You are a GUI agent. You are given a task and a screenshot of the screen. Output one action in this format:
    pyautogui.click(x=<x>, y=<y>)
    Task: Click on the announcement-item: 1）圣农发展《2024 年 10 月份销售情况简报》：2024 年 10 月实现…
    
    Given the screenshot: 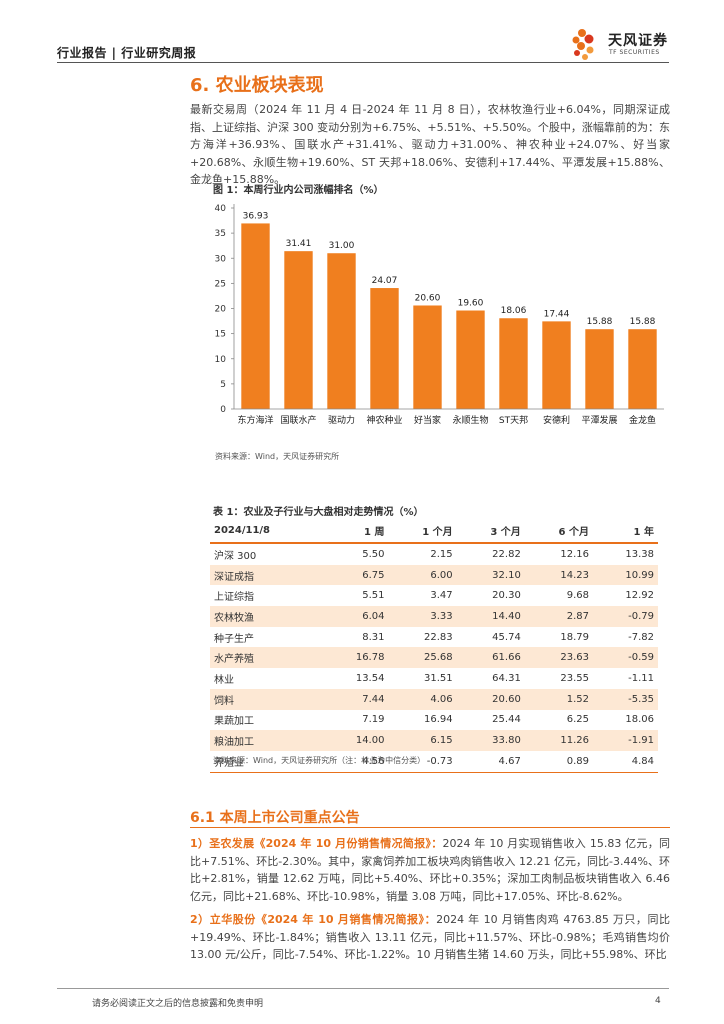 What is the action you would take?
    pyautogui.click(x=430, y=870)
    